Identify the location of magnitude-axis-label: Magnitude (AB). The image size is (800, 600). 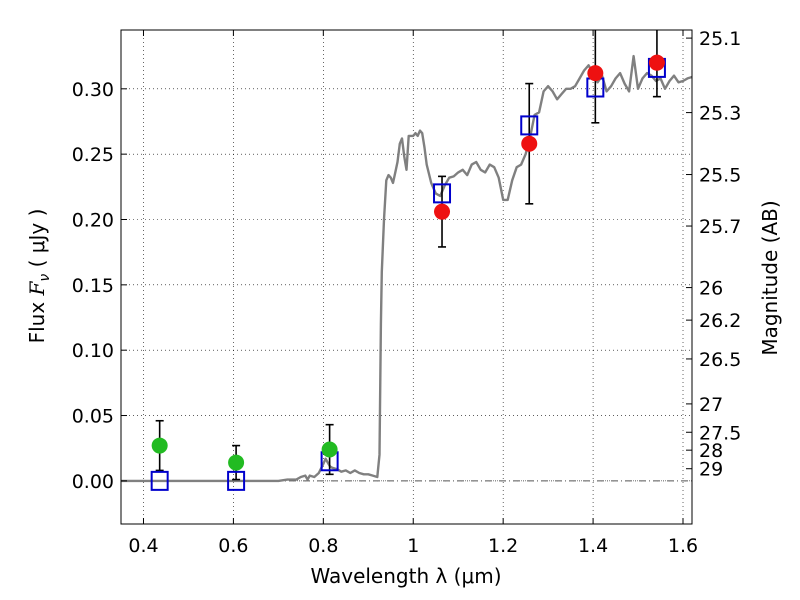
(770, 277).